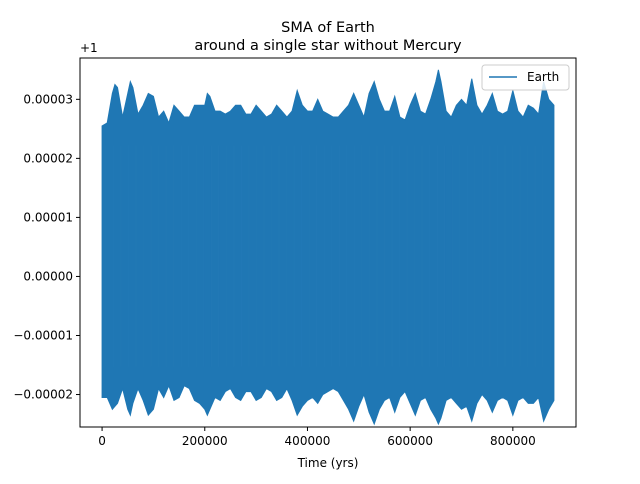 This screenshot has width=640, height=484. Describe the element at coordinates (102, 441) in the screenshot. I see `x-tick-label: 0` at that location.